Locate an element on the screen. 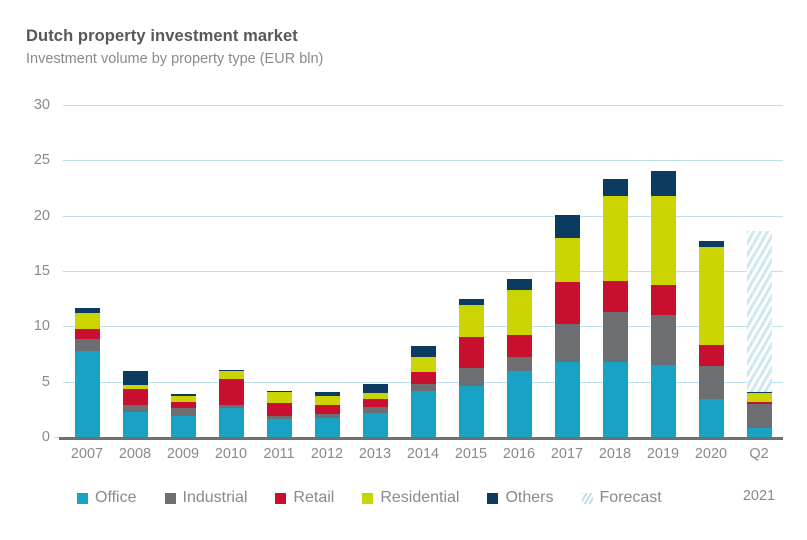  axis-baseline is located at coordinates (421, 438).